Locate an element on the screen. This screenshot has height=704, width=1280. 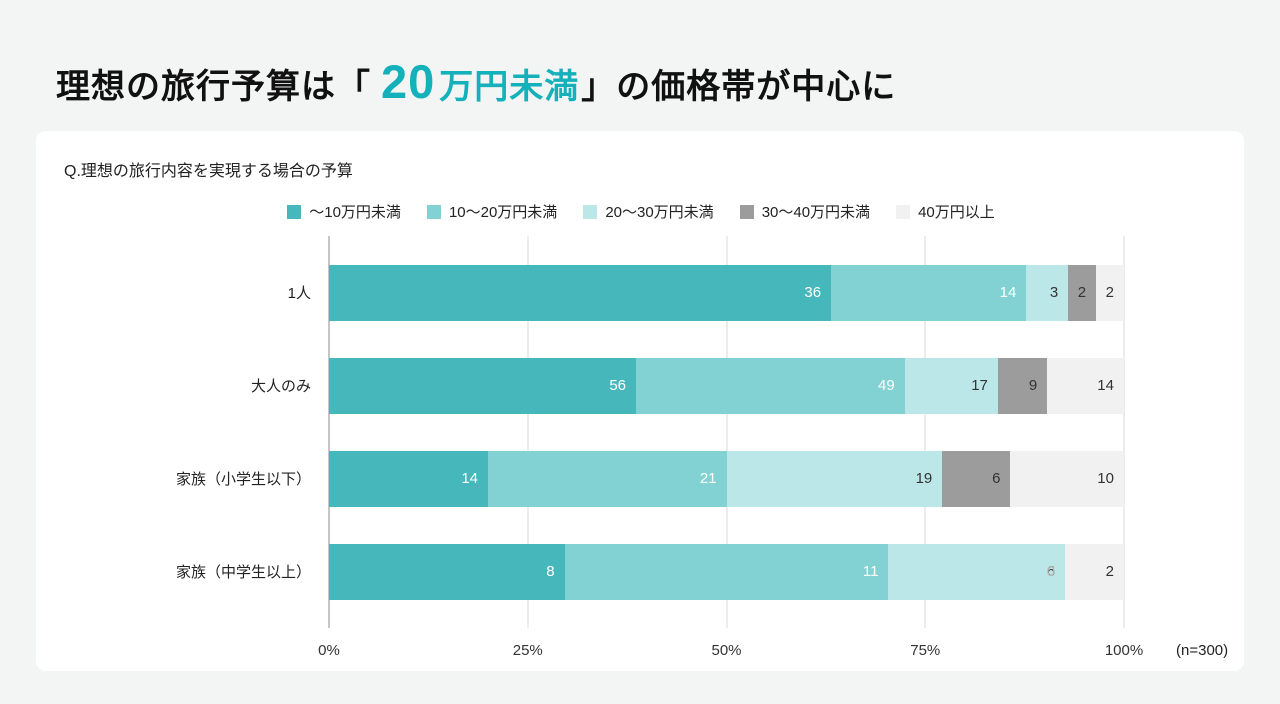
legend-label: 40万円以上 is located at coordinates (956, 212).